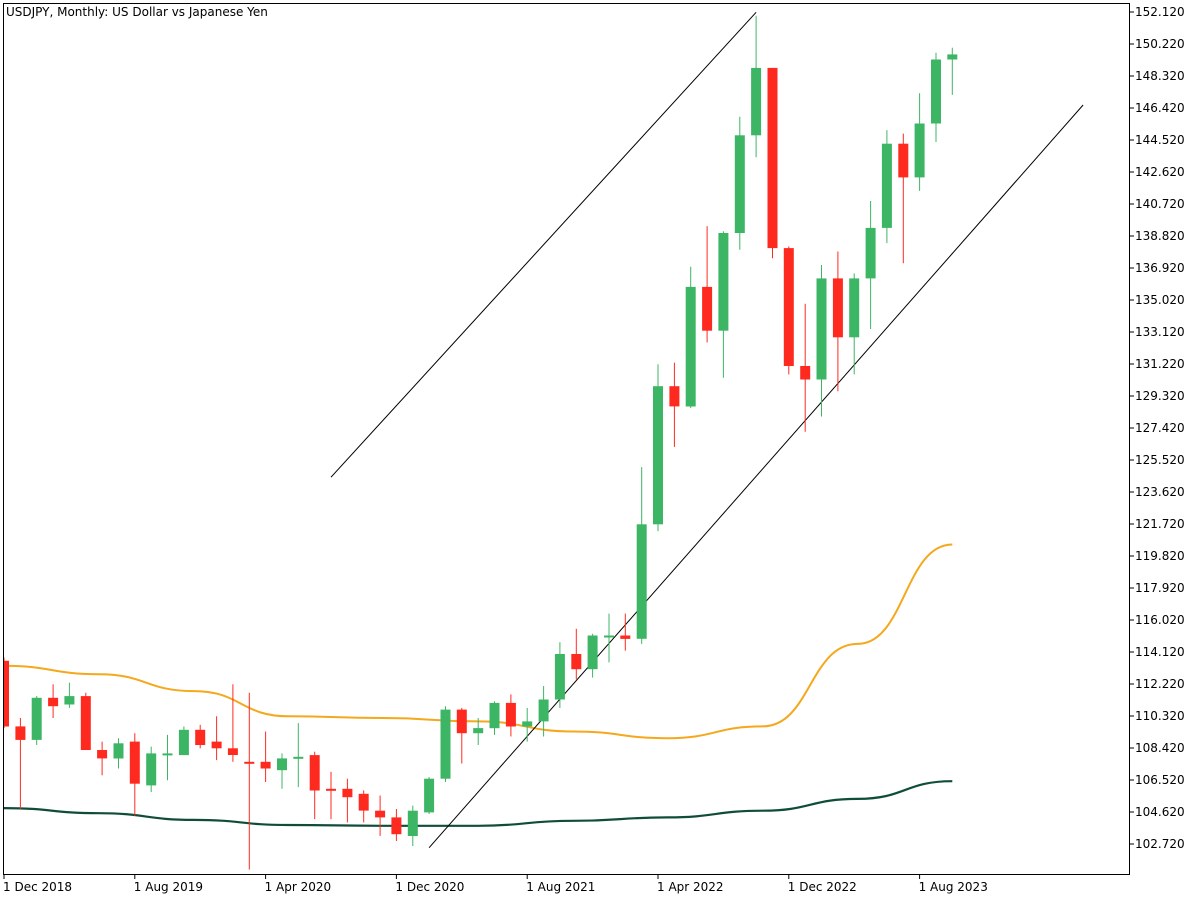  Describe the element at coordinates (1160, 332) in the screenshot. I see `price-tick-label: 133.120` at that location.